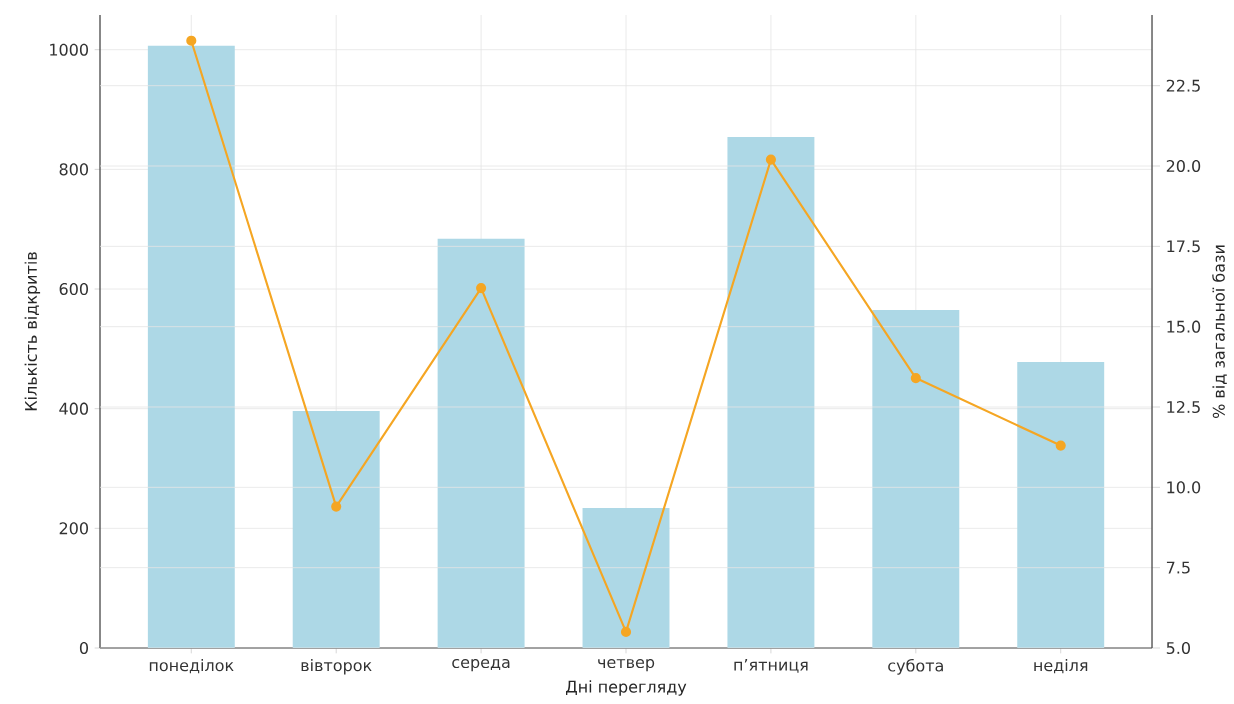 Image resolution: width=1234 pixels, height=704 pixels. Describe the element at coordinates (73, 528) in the screenshot. I see `y-tick-label: 200` at that location.